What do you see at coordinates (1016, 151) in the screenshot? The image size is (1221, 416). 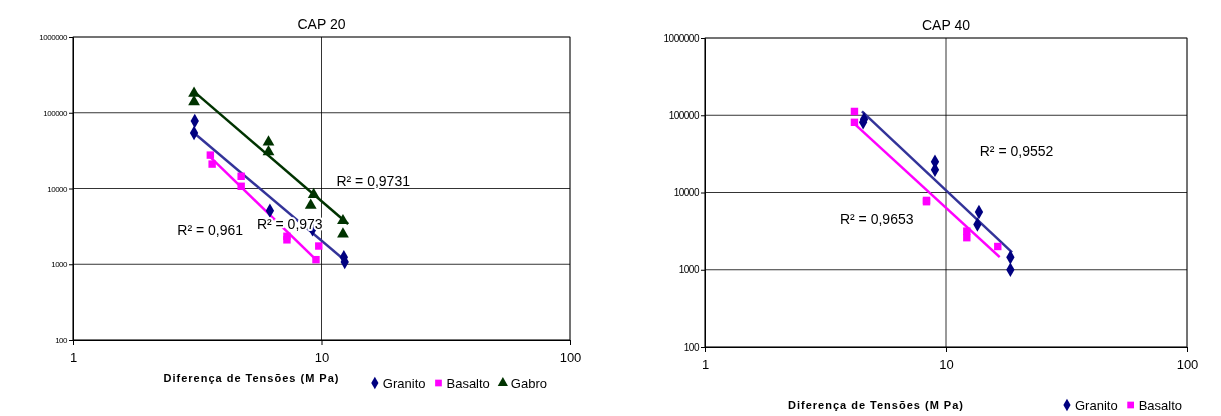 I see `annotation: R² = 0,9552` at bounding box center [1016, 151].